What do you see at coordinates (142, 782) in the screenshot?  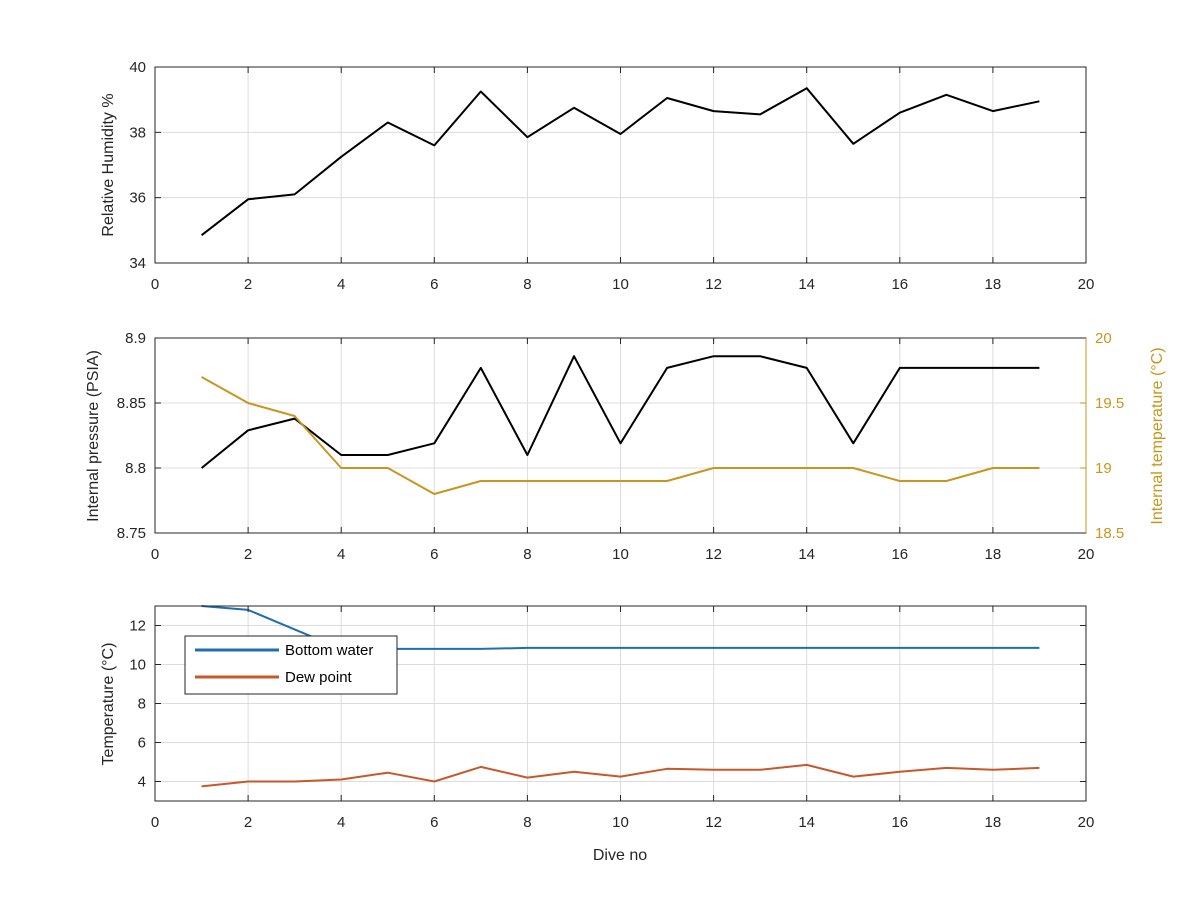 I see `y-tick-label: 4` at bounding box center [142, 782].